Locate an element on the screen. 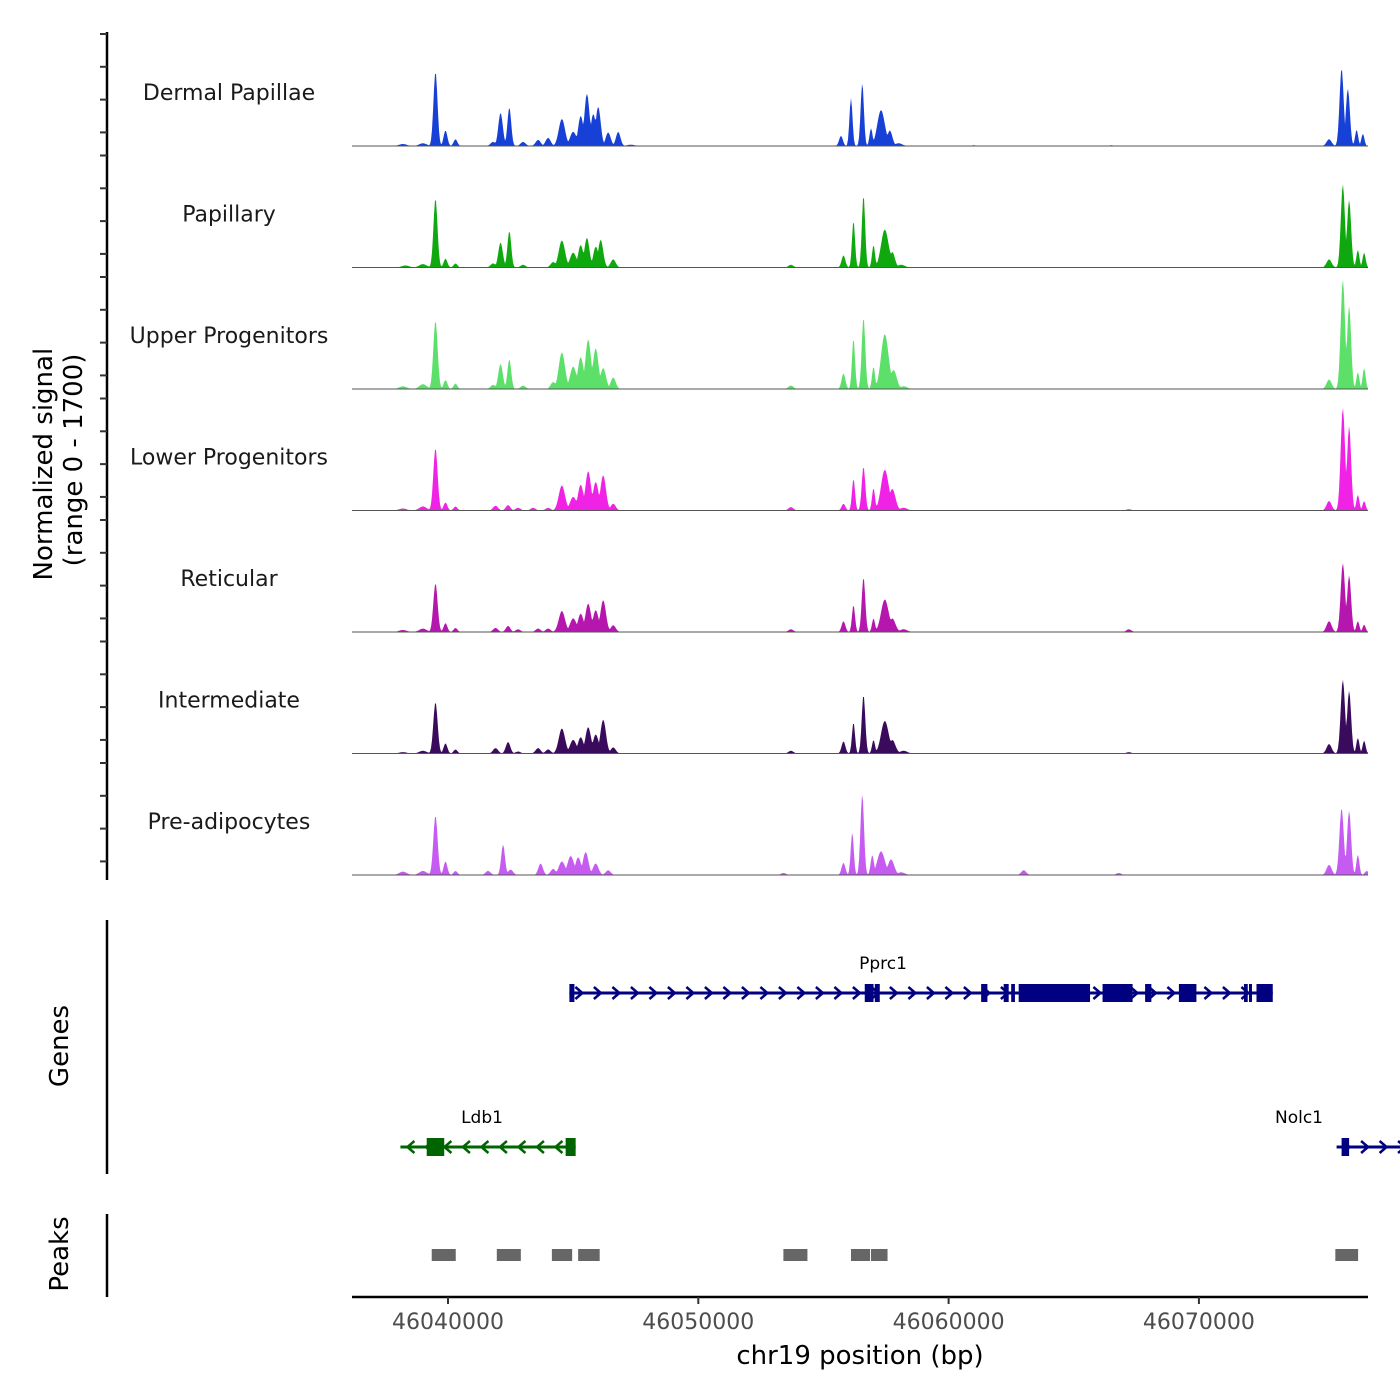  track-upper-progenitors: Upper Progenitors is located at coordinates (749, 334).